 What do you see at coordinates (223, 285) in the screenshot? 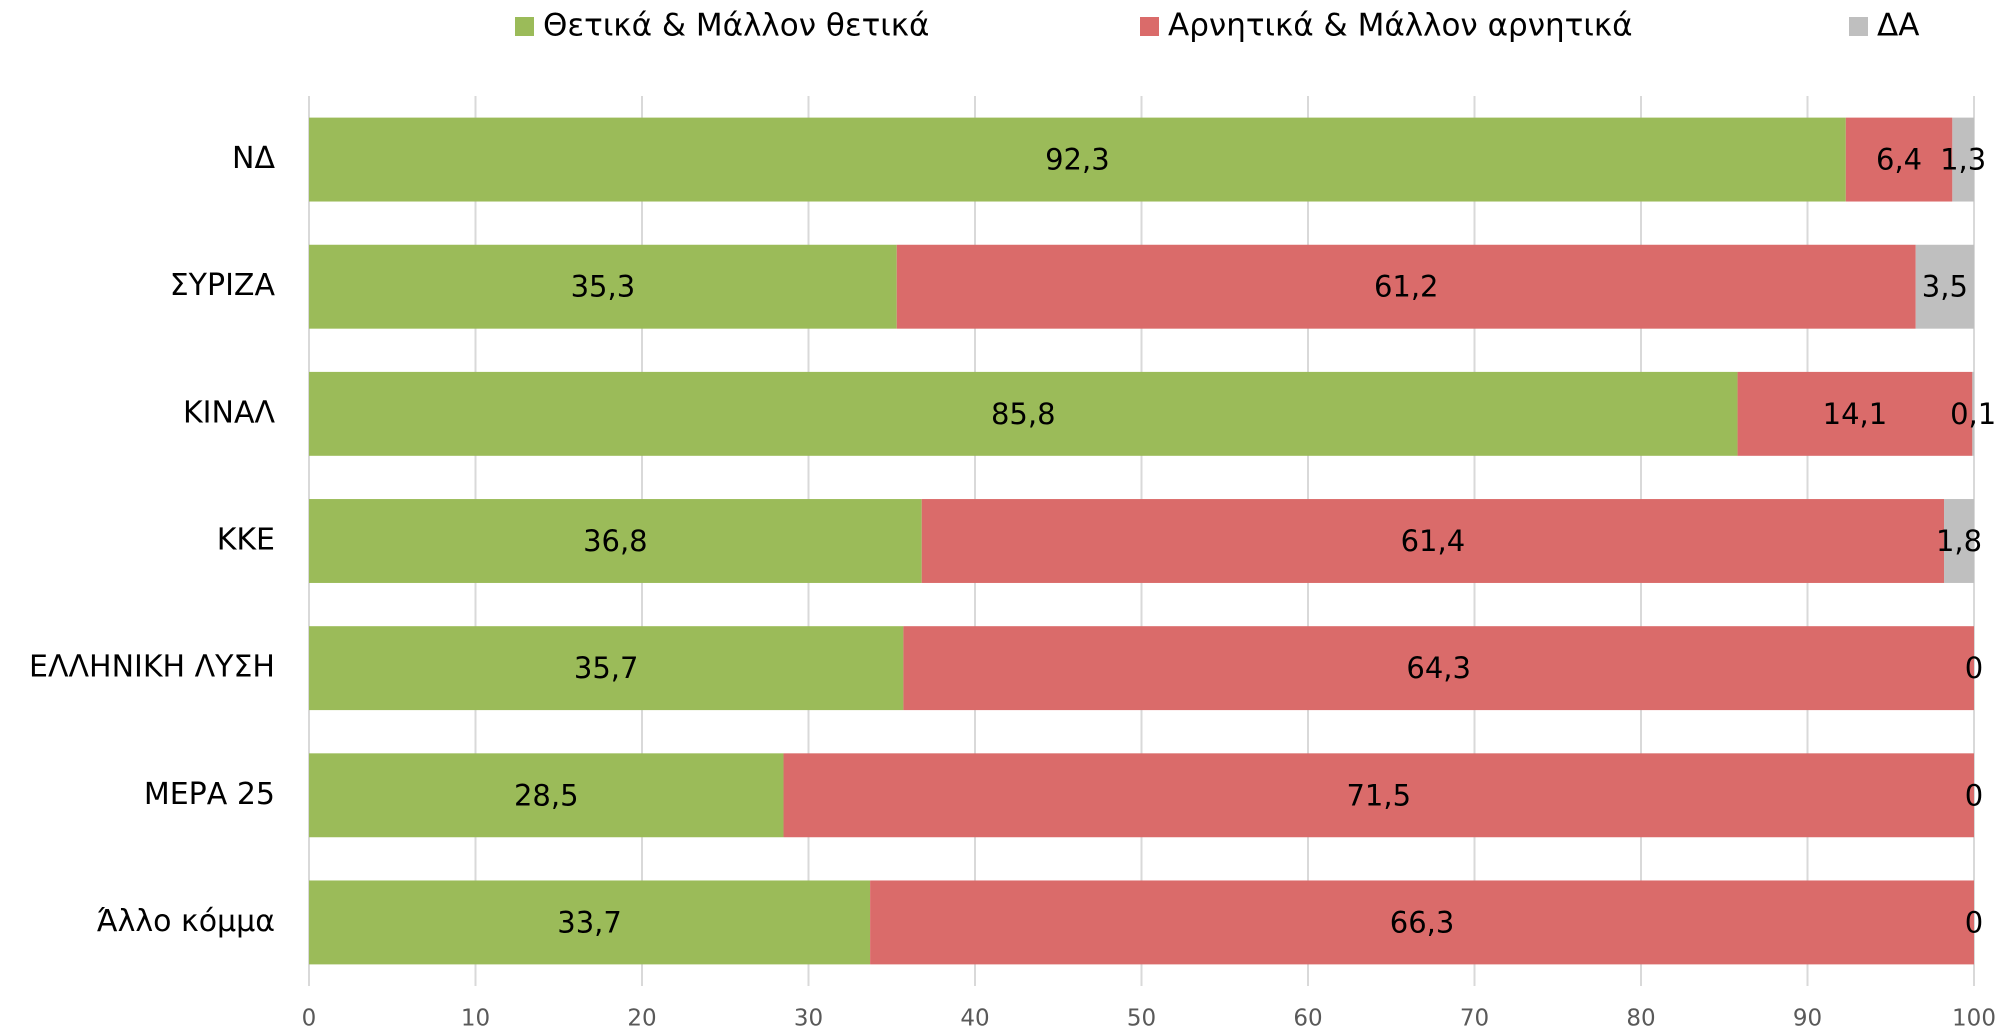
I see `category-label: ΣΥΡΙΖΑ` at bounding box center [223, 285].